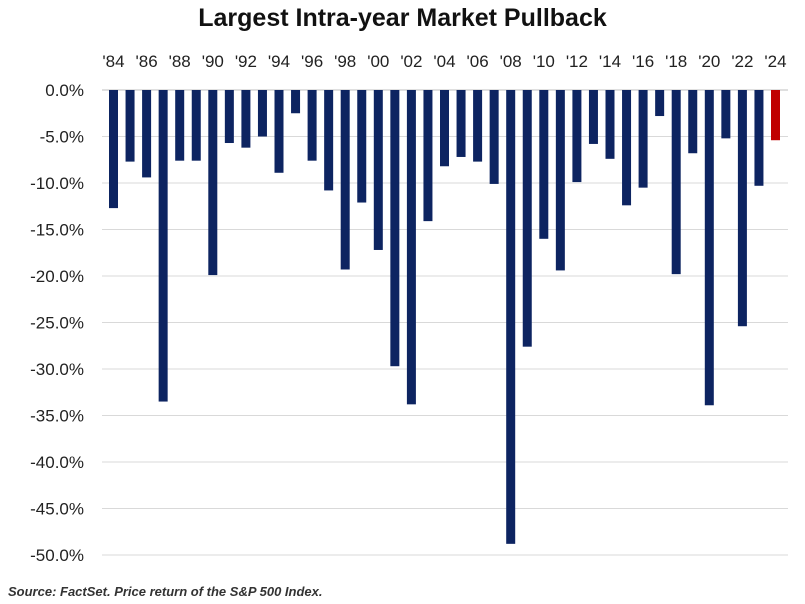 This screenshot has width=805, height=604. Describe the element at coordinates (62, 137) in the screenshot. I see `y-tick-label: -5.0%` at that location.